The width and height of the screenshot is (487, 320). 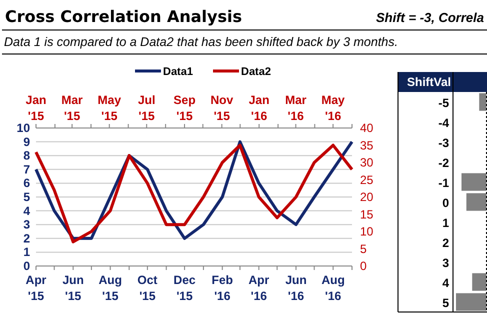 I want to click on y2-tick-label: 0, so click(x=363, y=266).